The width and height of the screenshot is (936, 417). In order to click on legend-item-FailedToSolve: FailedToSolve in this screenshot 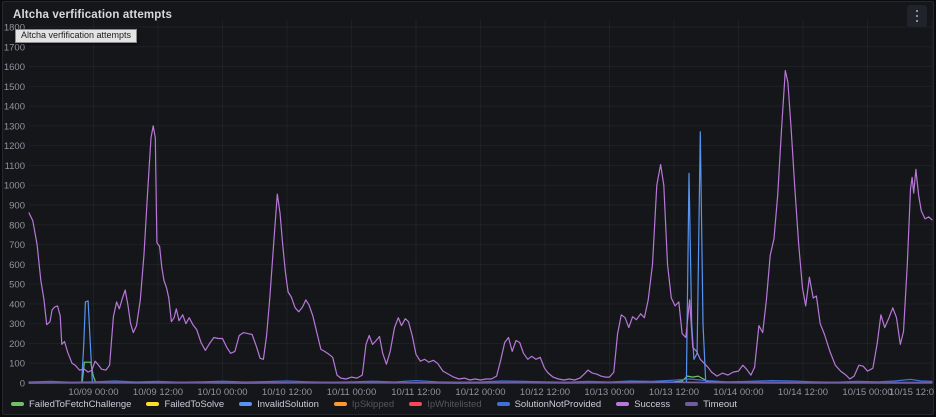, I will do `click(185, 404)`.